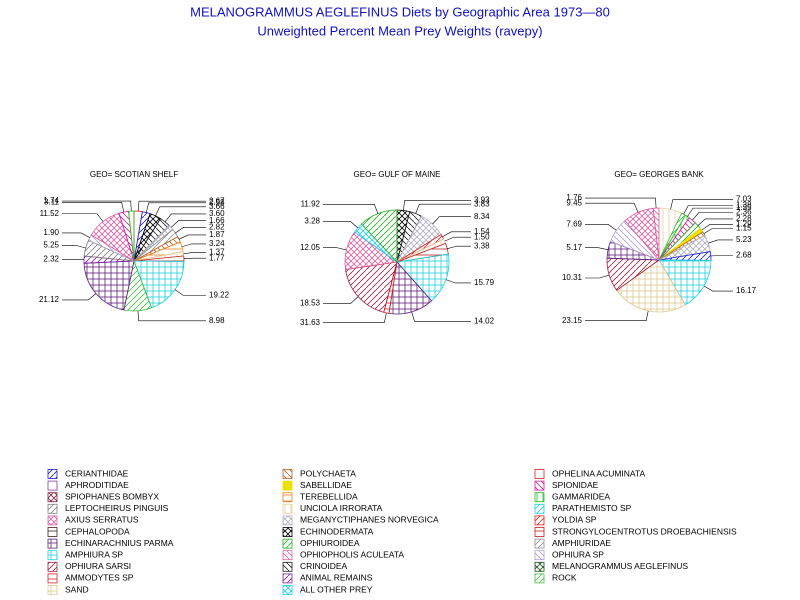 The width and height of the screenshot is (800, 600). Describe the element at coordinates (482, 203) in the screenshot. I see `value-label: 3.83` at that location.